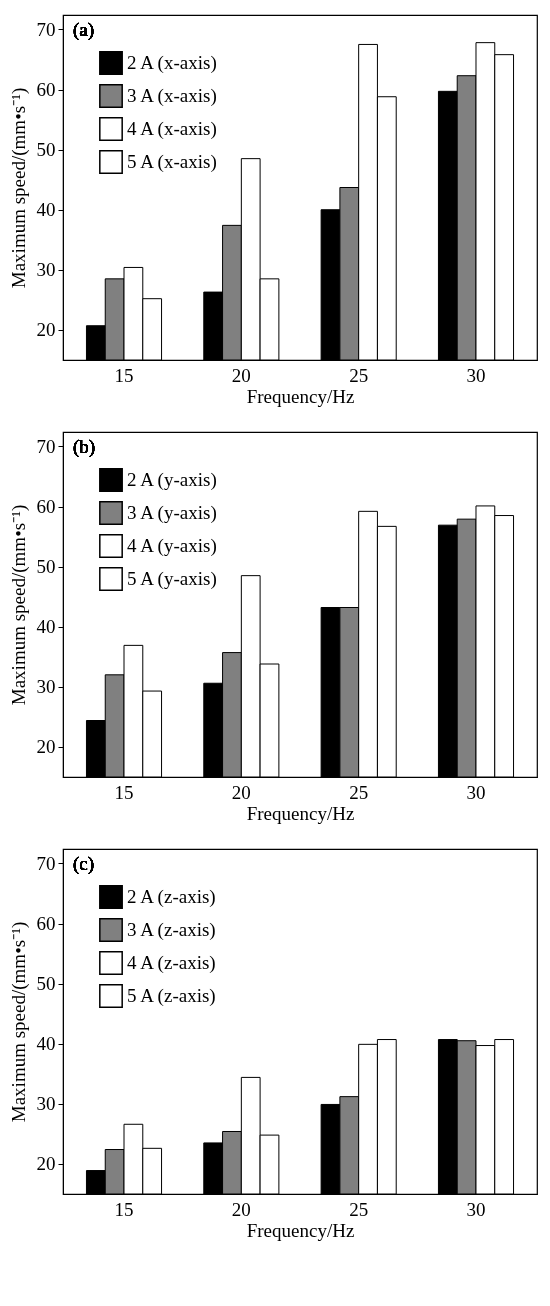  Describe the element at coordinates (172, 480) in the screenshot. I see `legend-label: 2 A (y-axis)` at that location.